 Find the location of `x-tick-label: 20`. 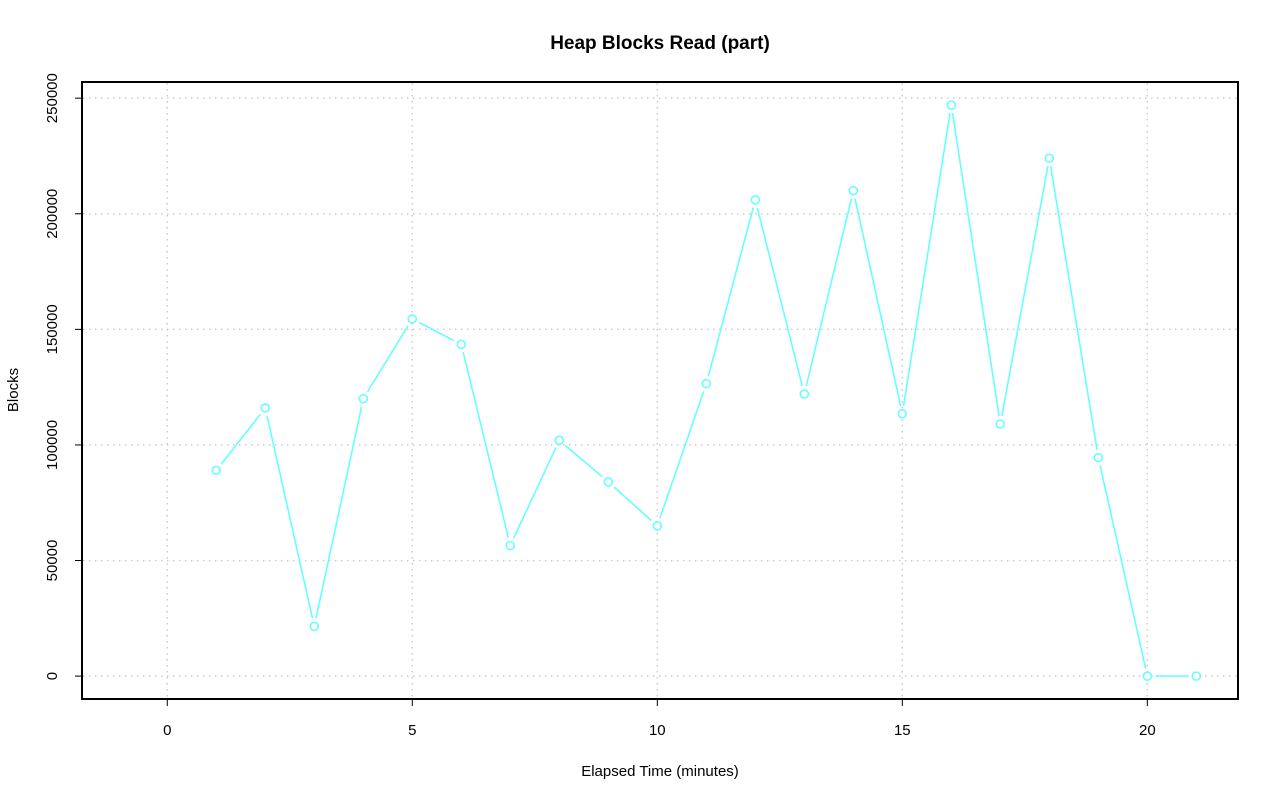

x-tick-label: 20 is located at coordinates (1147, 730).